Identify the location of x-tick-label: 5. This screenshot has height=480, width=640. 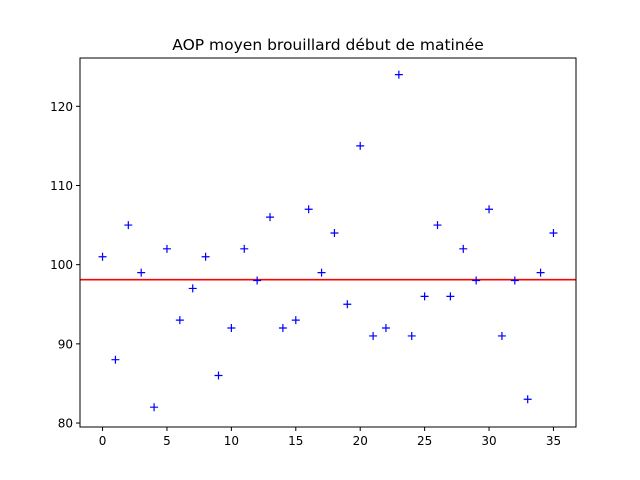
(167, 441).